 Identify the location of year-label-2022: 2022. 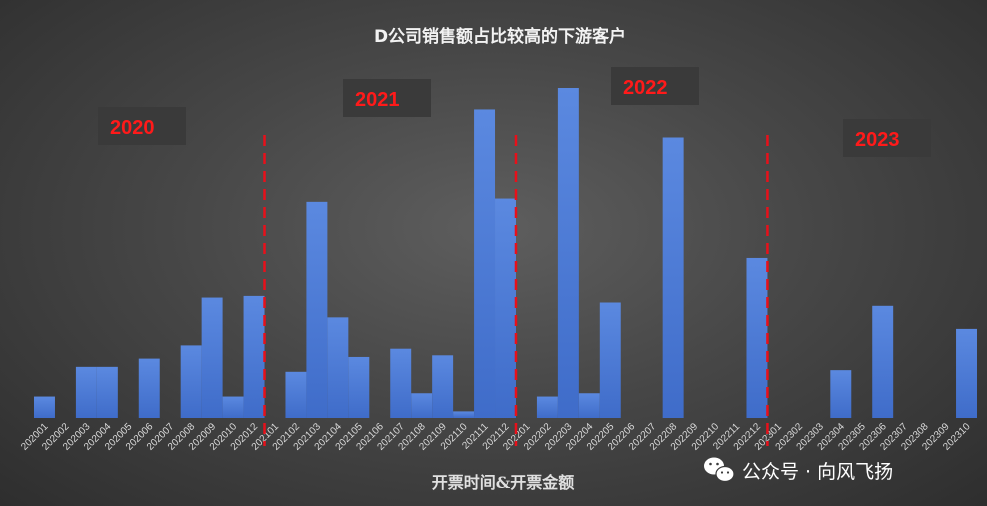
(655, 86).